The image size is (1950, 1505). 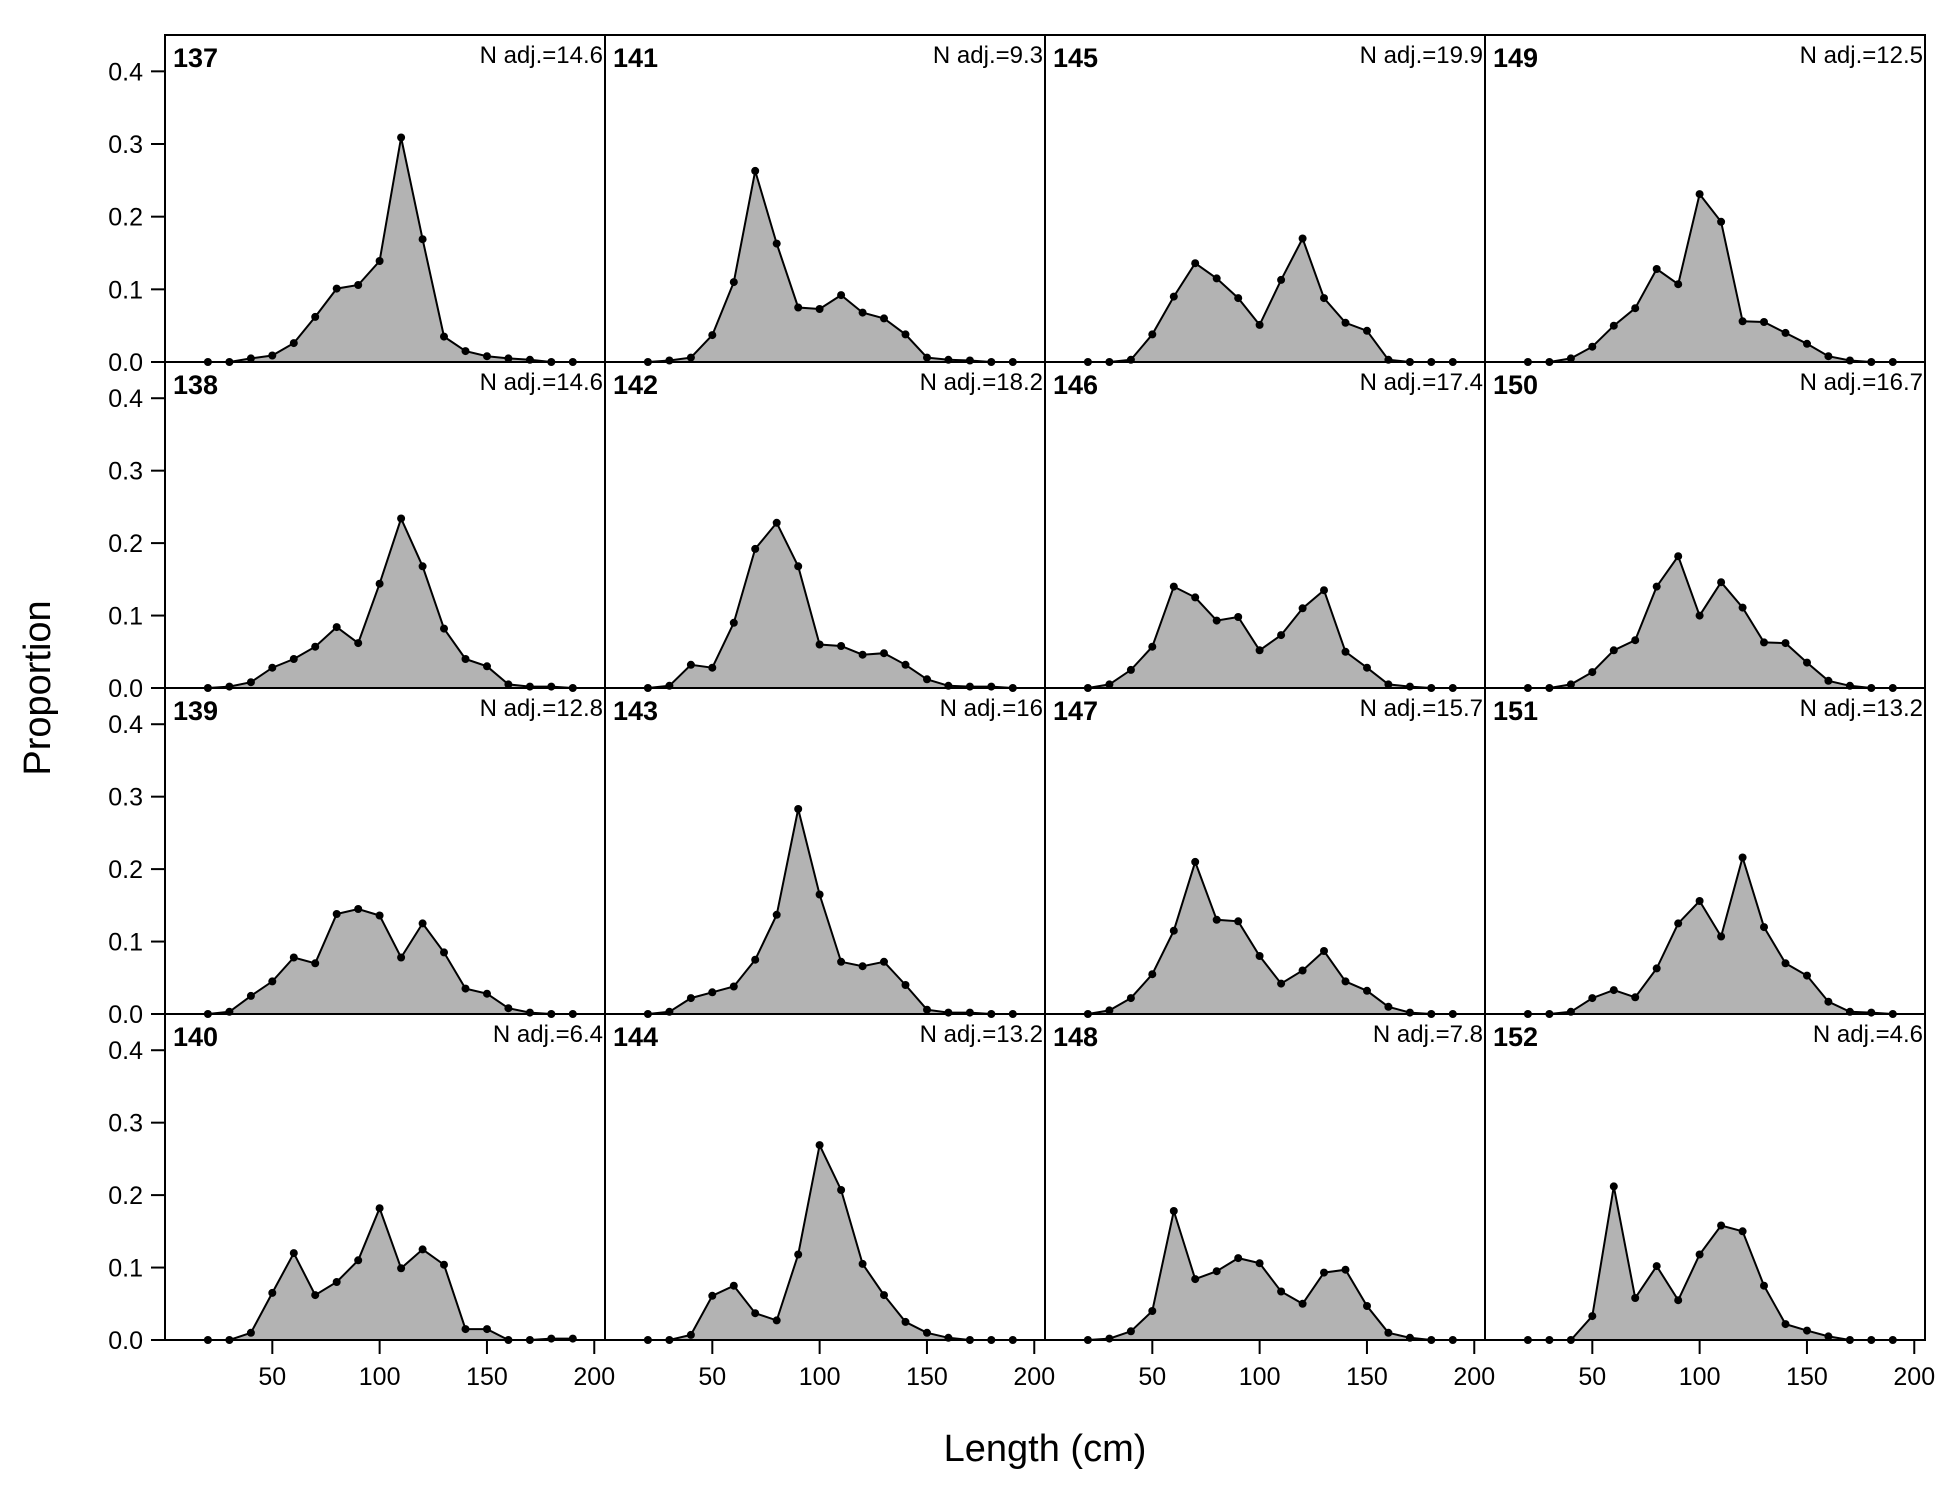 I want to click on n-adj-label: N adj.=16, so click(x=991, y=708).